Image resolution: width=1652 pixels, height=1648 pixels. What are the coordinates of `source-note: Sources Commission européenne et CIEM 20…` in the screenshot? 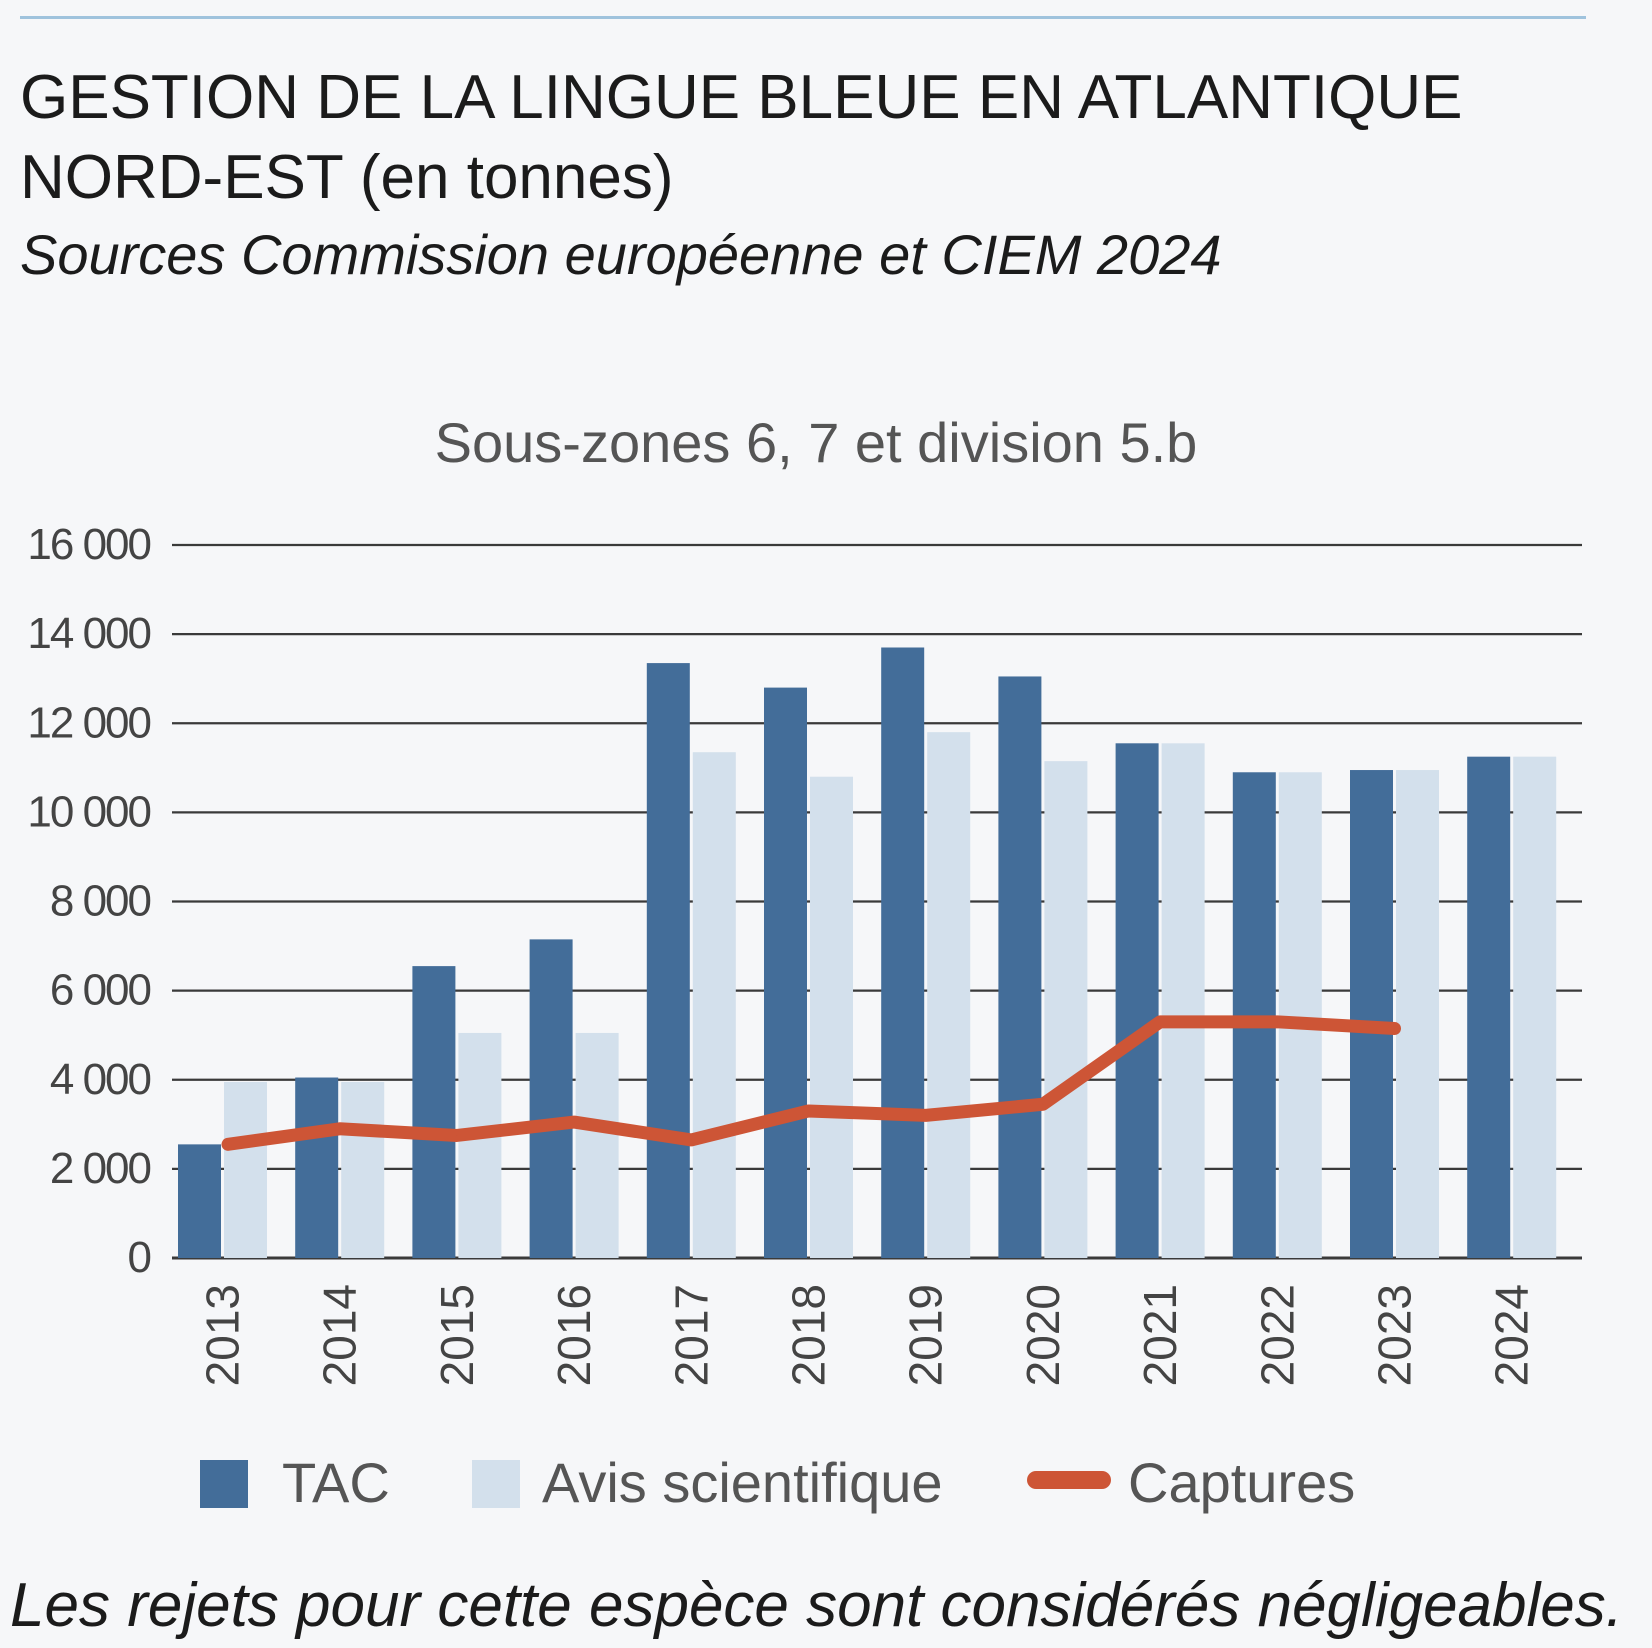 It's located at (621, 254).